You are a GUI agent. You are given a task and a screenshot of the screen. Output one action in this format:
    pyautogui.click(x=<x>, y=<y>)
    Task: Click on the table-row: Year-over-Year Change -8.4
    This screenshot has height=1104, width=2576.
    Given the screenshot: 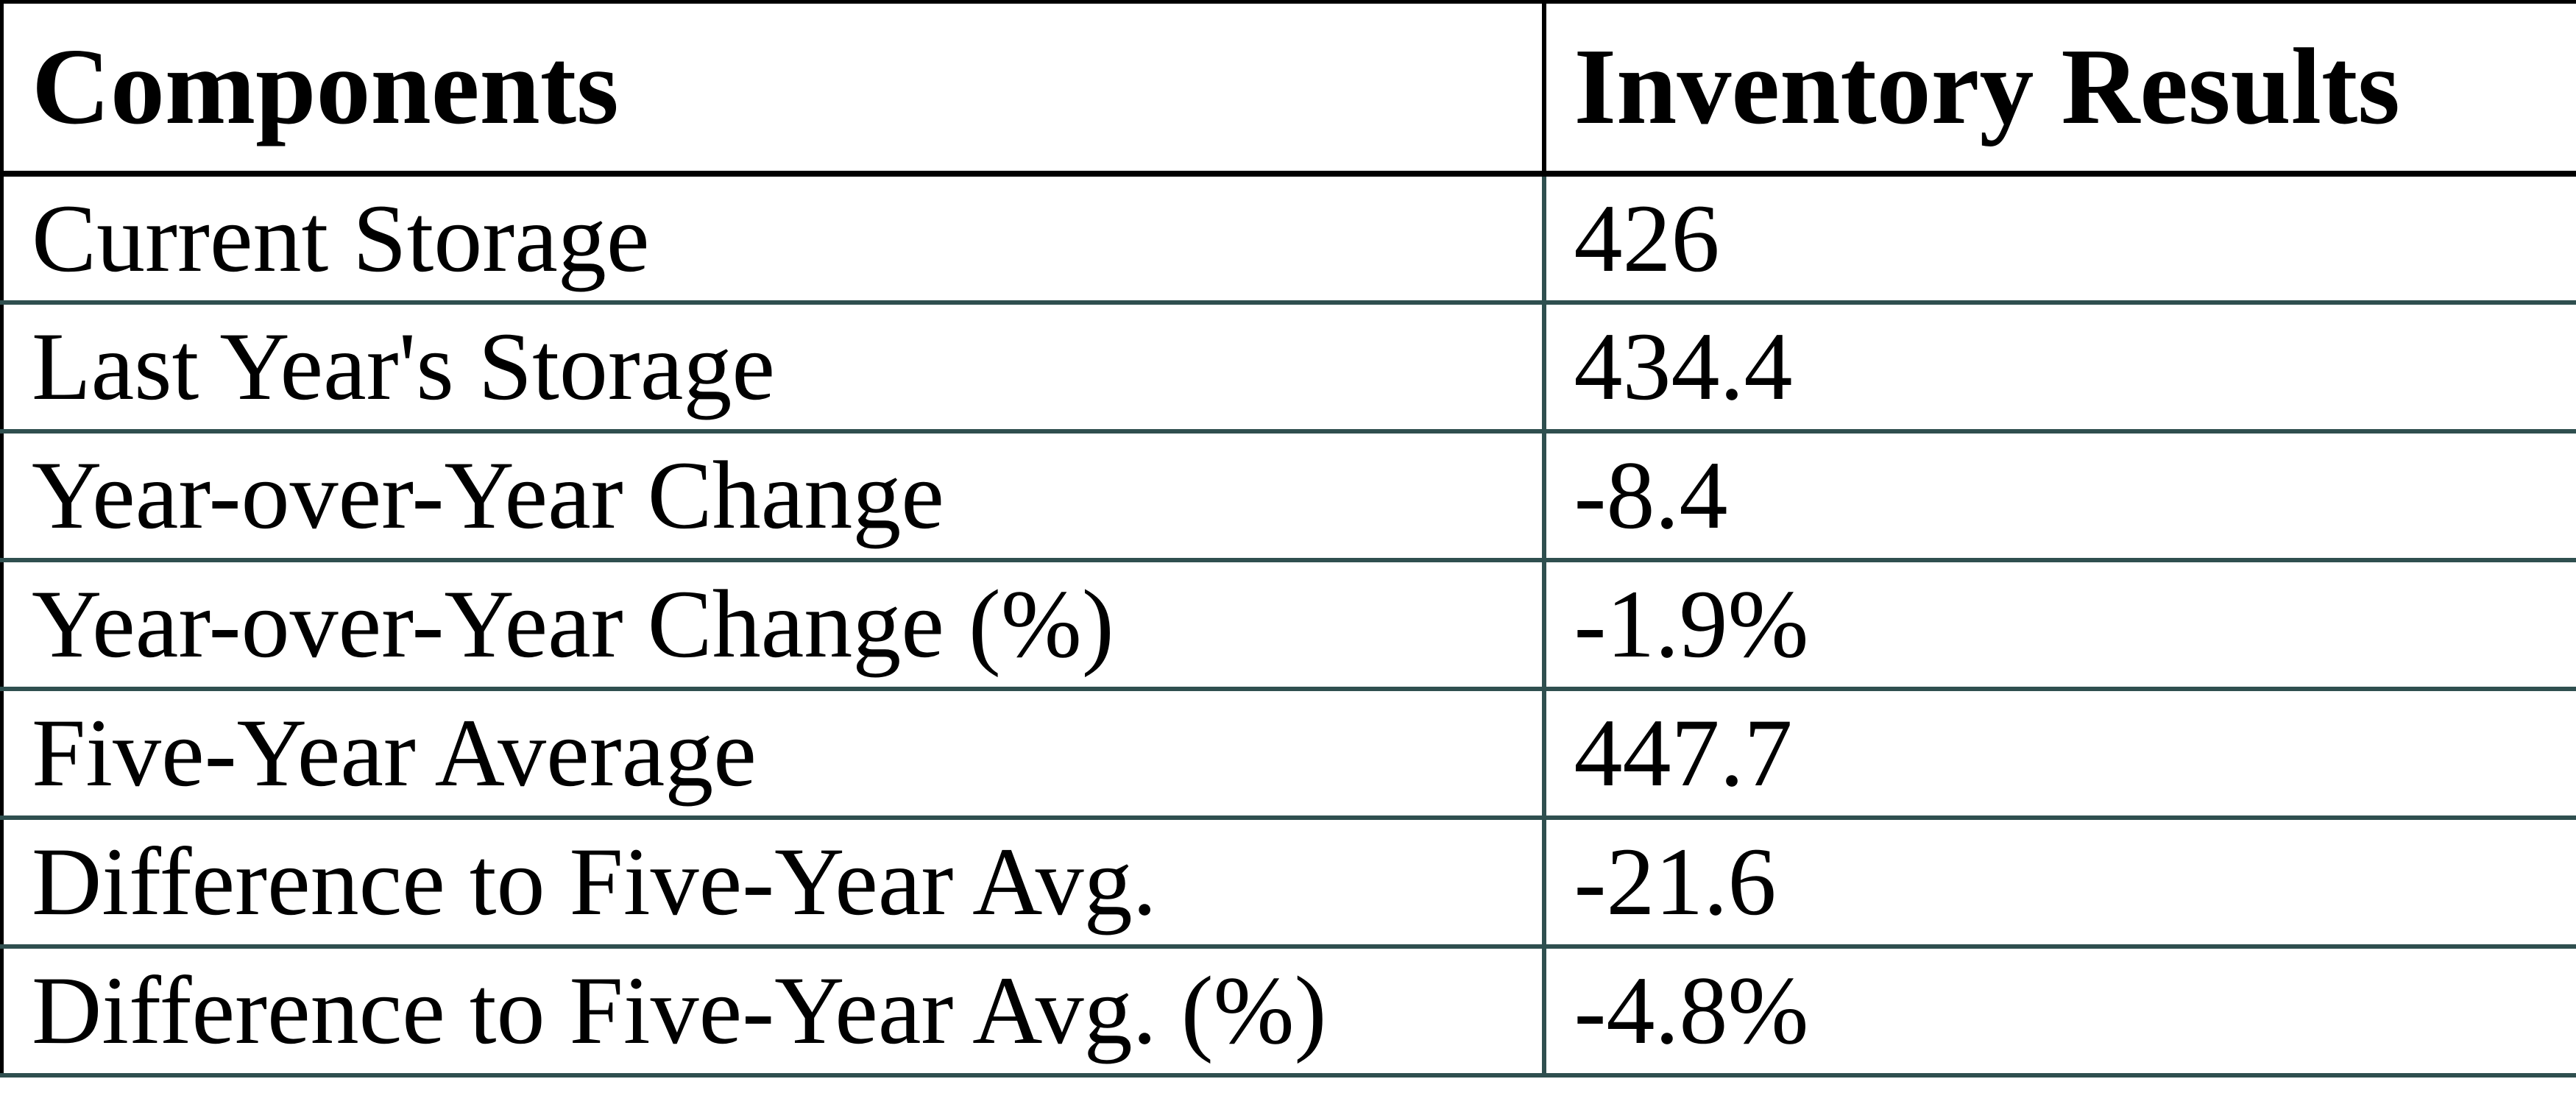 What is the action you would take?
    pyautogui.click(x=1288, y=496)
    